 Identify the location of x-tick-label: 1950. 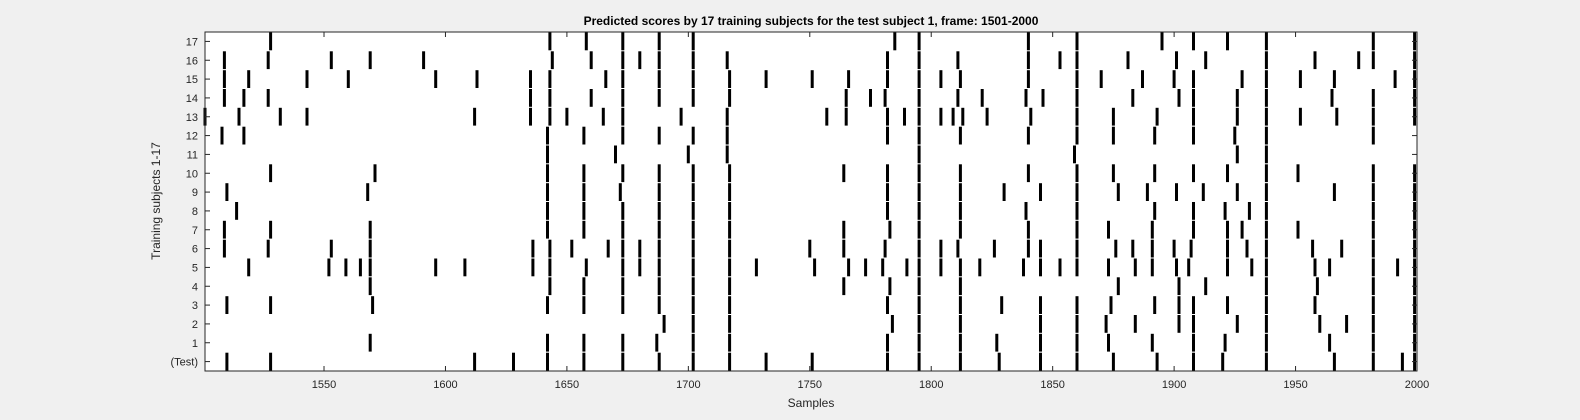
(1295, 385).